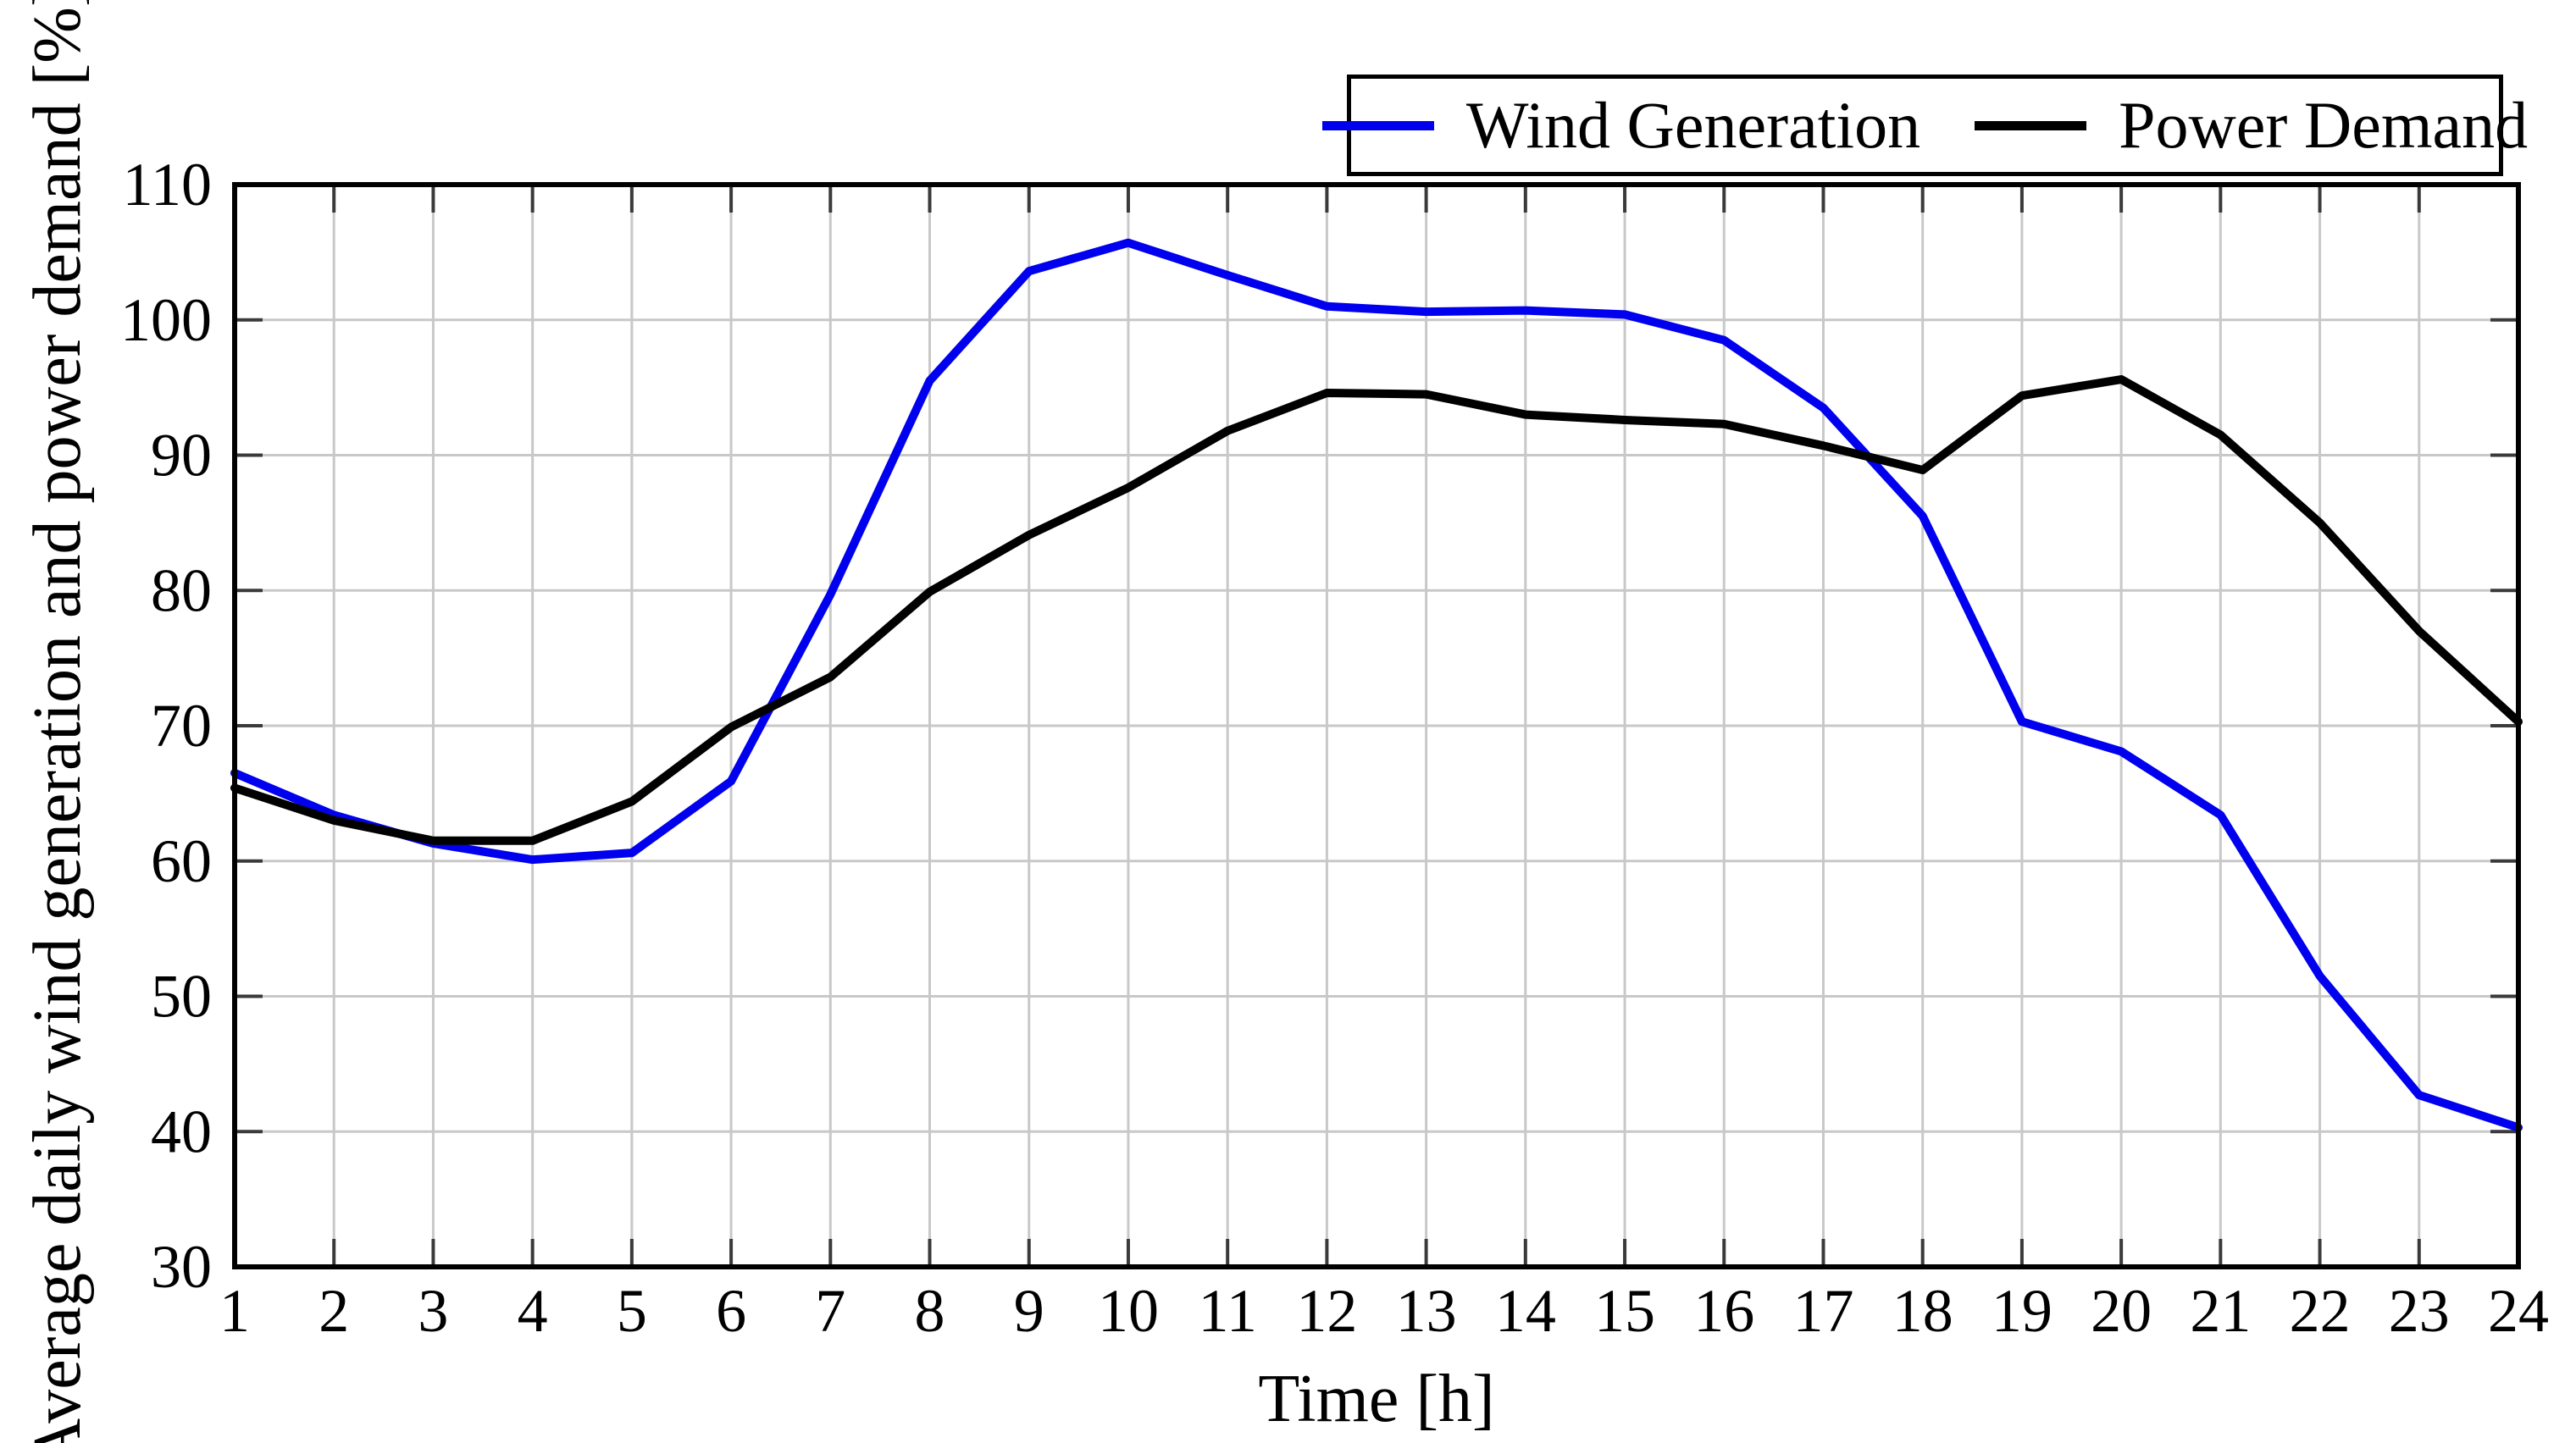 This screenshot has height=1443, width=2576. Describe the element at coordinates (1822, 1311) in the screenshot. I see `x-tick-label: 17` at that location.